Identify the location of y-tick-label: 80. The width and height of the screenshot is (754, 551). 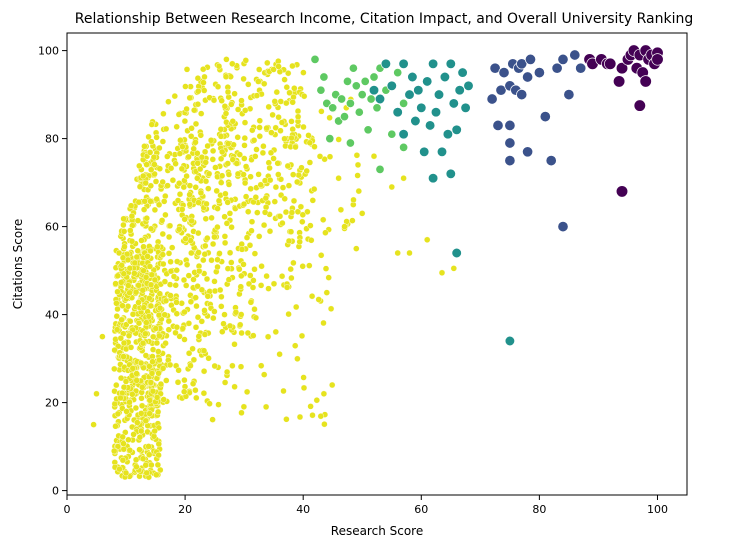
(52, 139).